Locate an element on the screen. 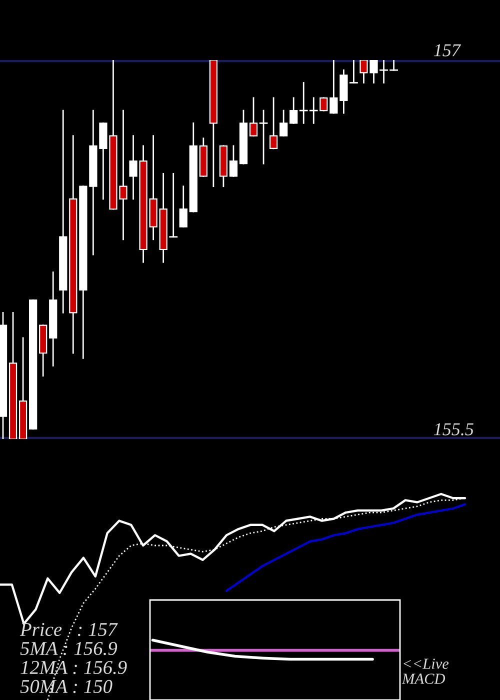 The height and width of the screenshot is (700, 500). annotation: <<Live is located at coordinates (426, 663).